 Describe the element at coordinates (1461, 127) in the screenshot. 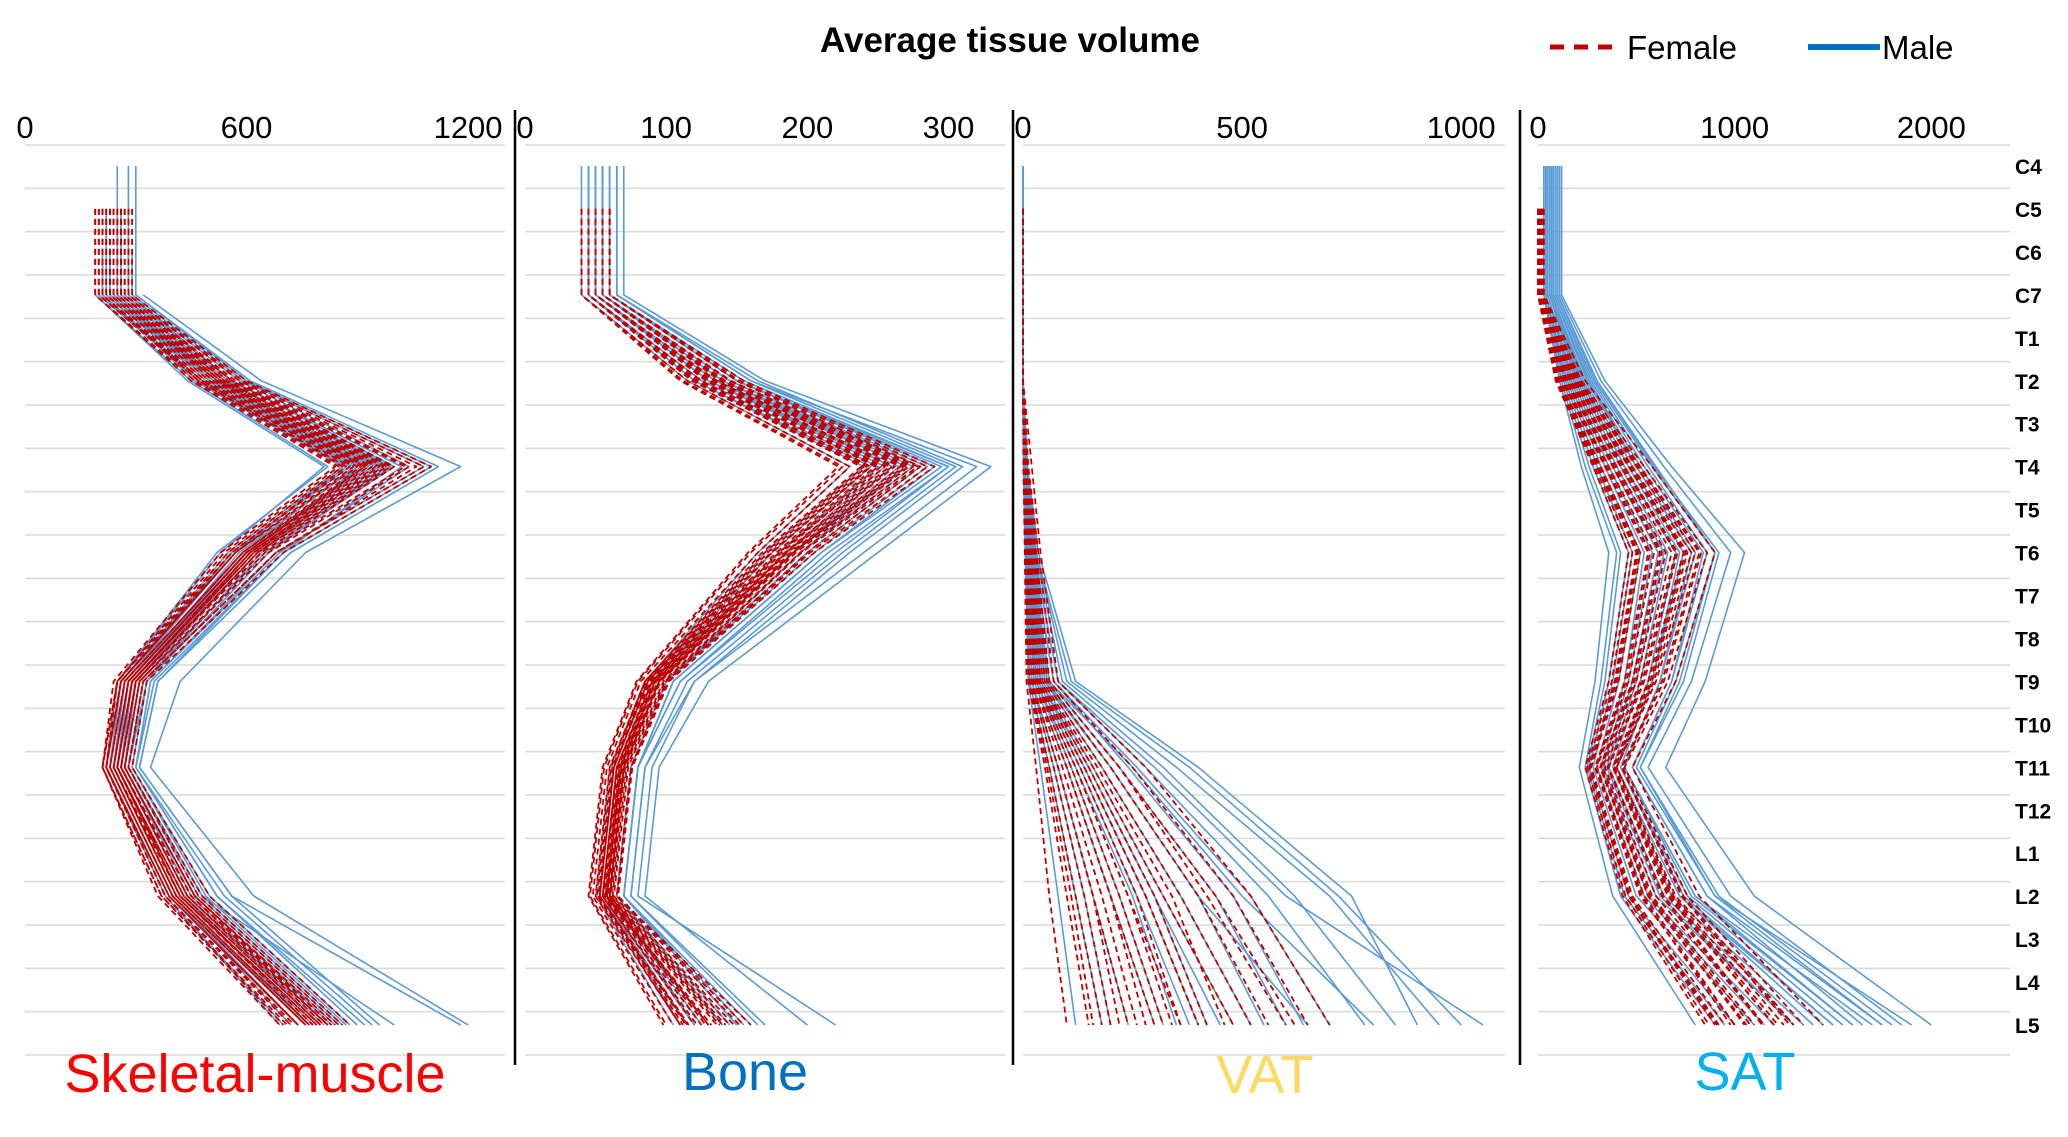

I see `x-tick-label: 1000` at that location.